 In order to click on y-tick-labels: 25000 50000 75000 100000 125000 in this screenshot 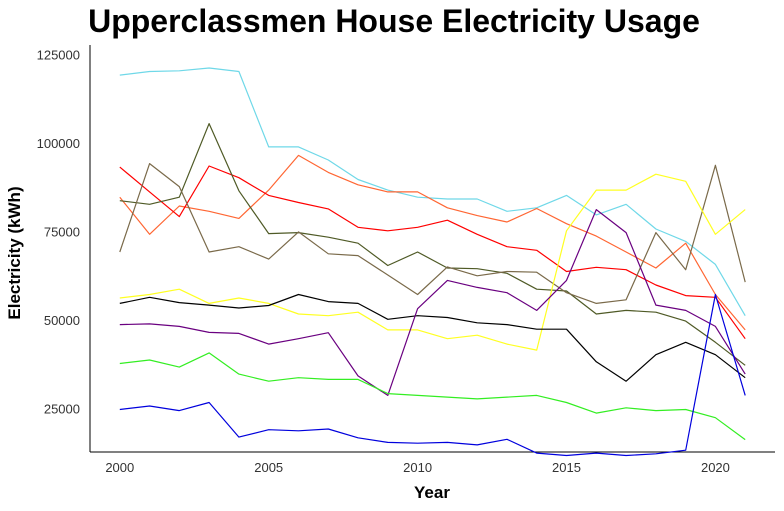, I will do `click(58, 232)`.